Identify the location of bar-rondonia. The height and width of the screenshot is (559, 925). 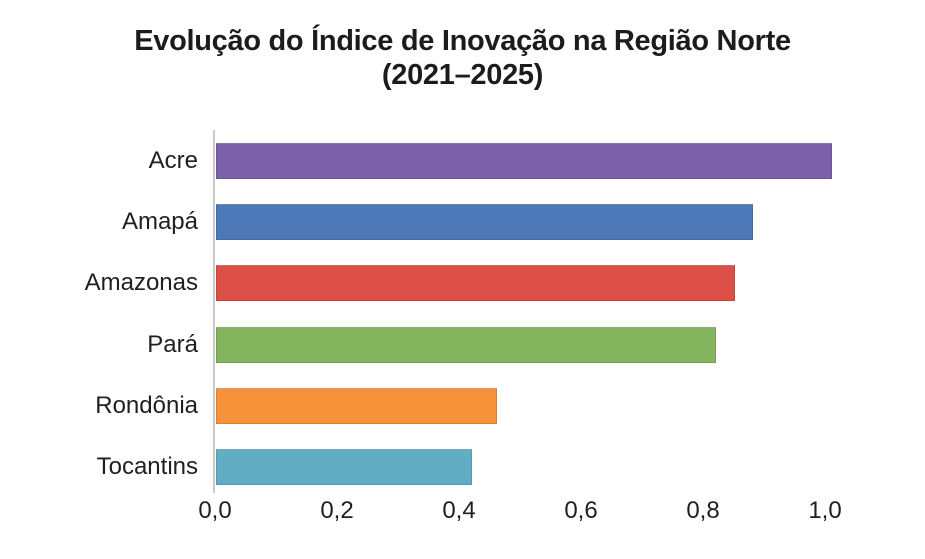
(356, 405).